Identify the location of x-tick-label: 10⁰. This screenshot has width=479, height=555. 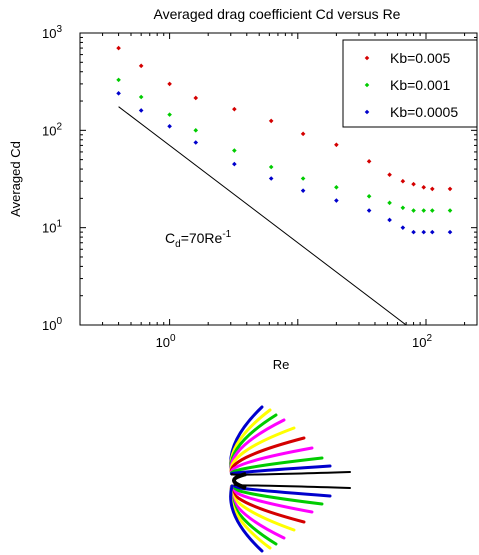
(166, 341).